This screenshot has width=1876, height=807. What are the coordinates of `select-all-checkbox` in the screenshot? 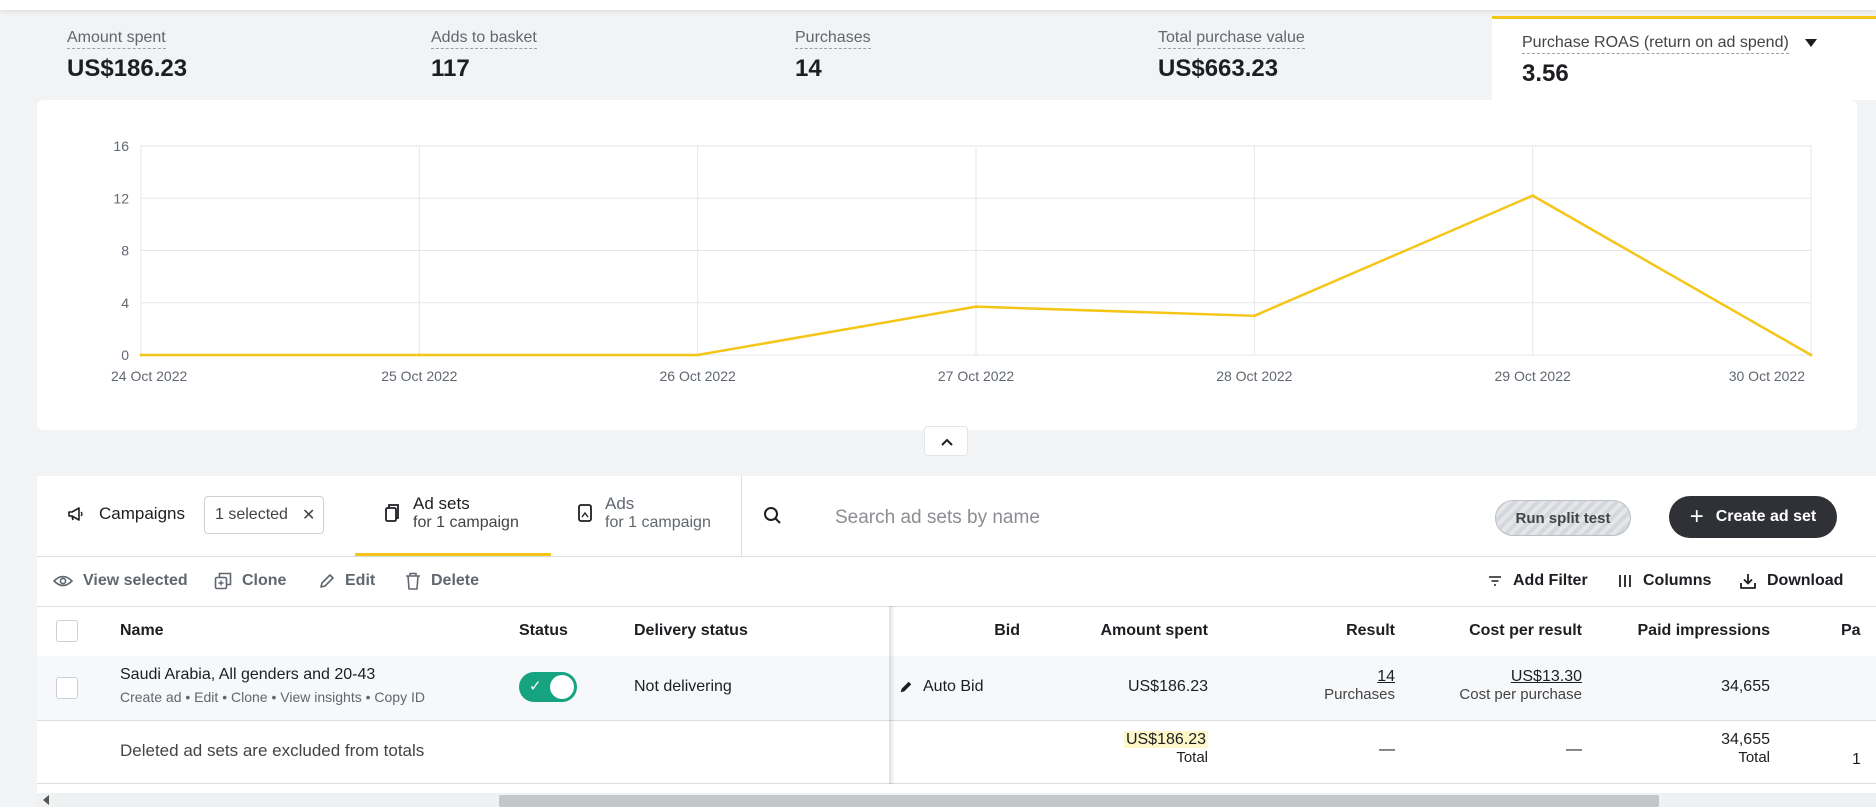 It's located at (67, 631).